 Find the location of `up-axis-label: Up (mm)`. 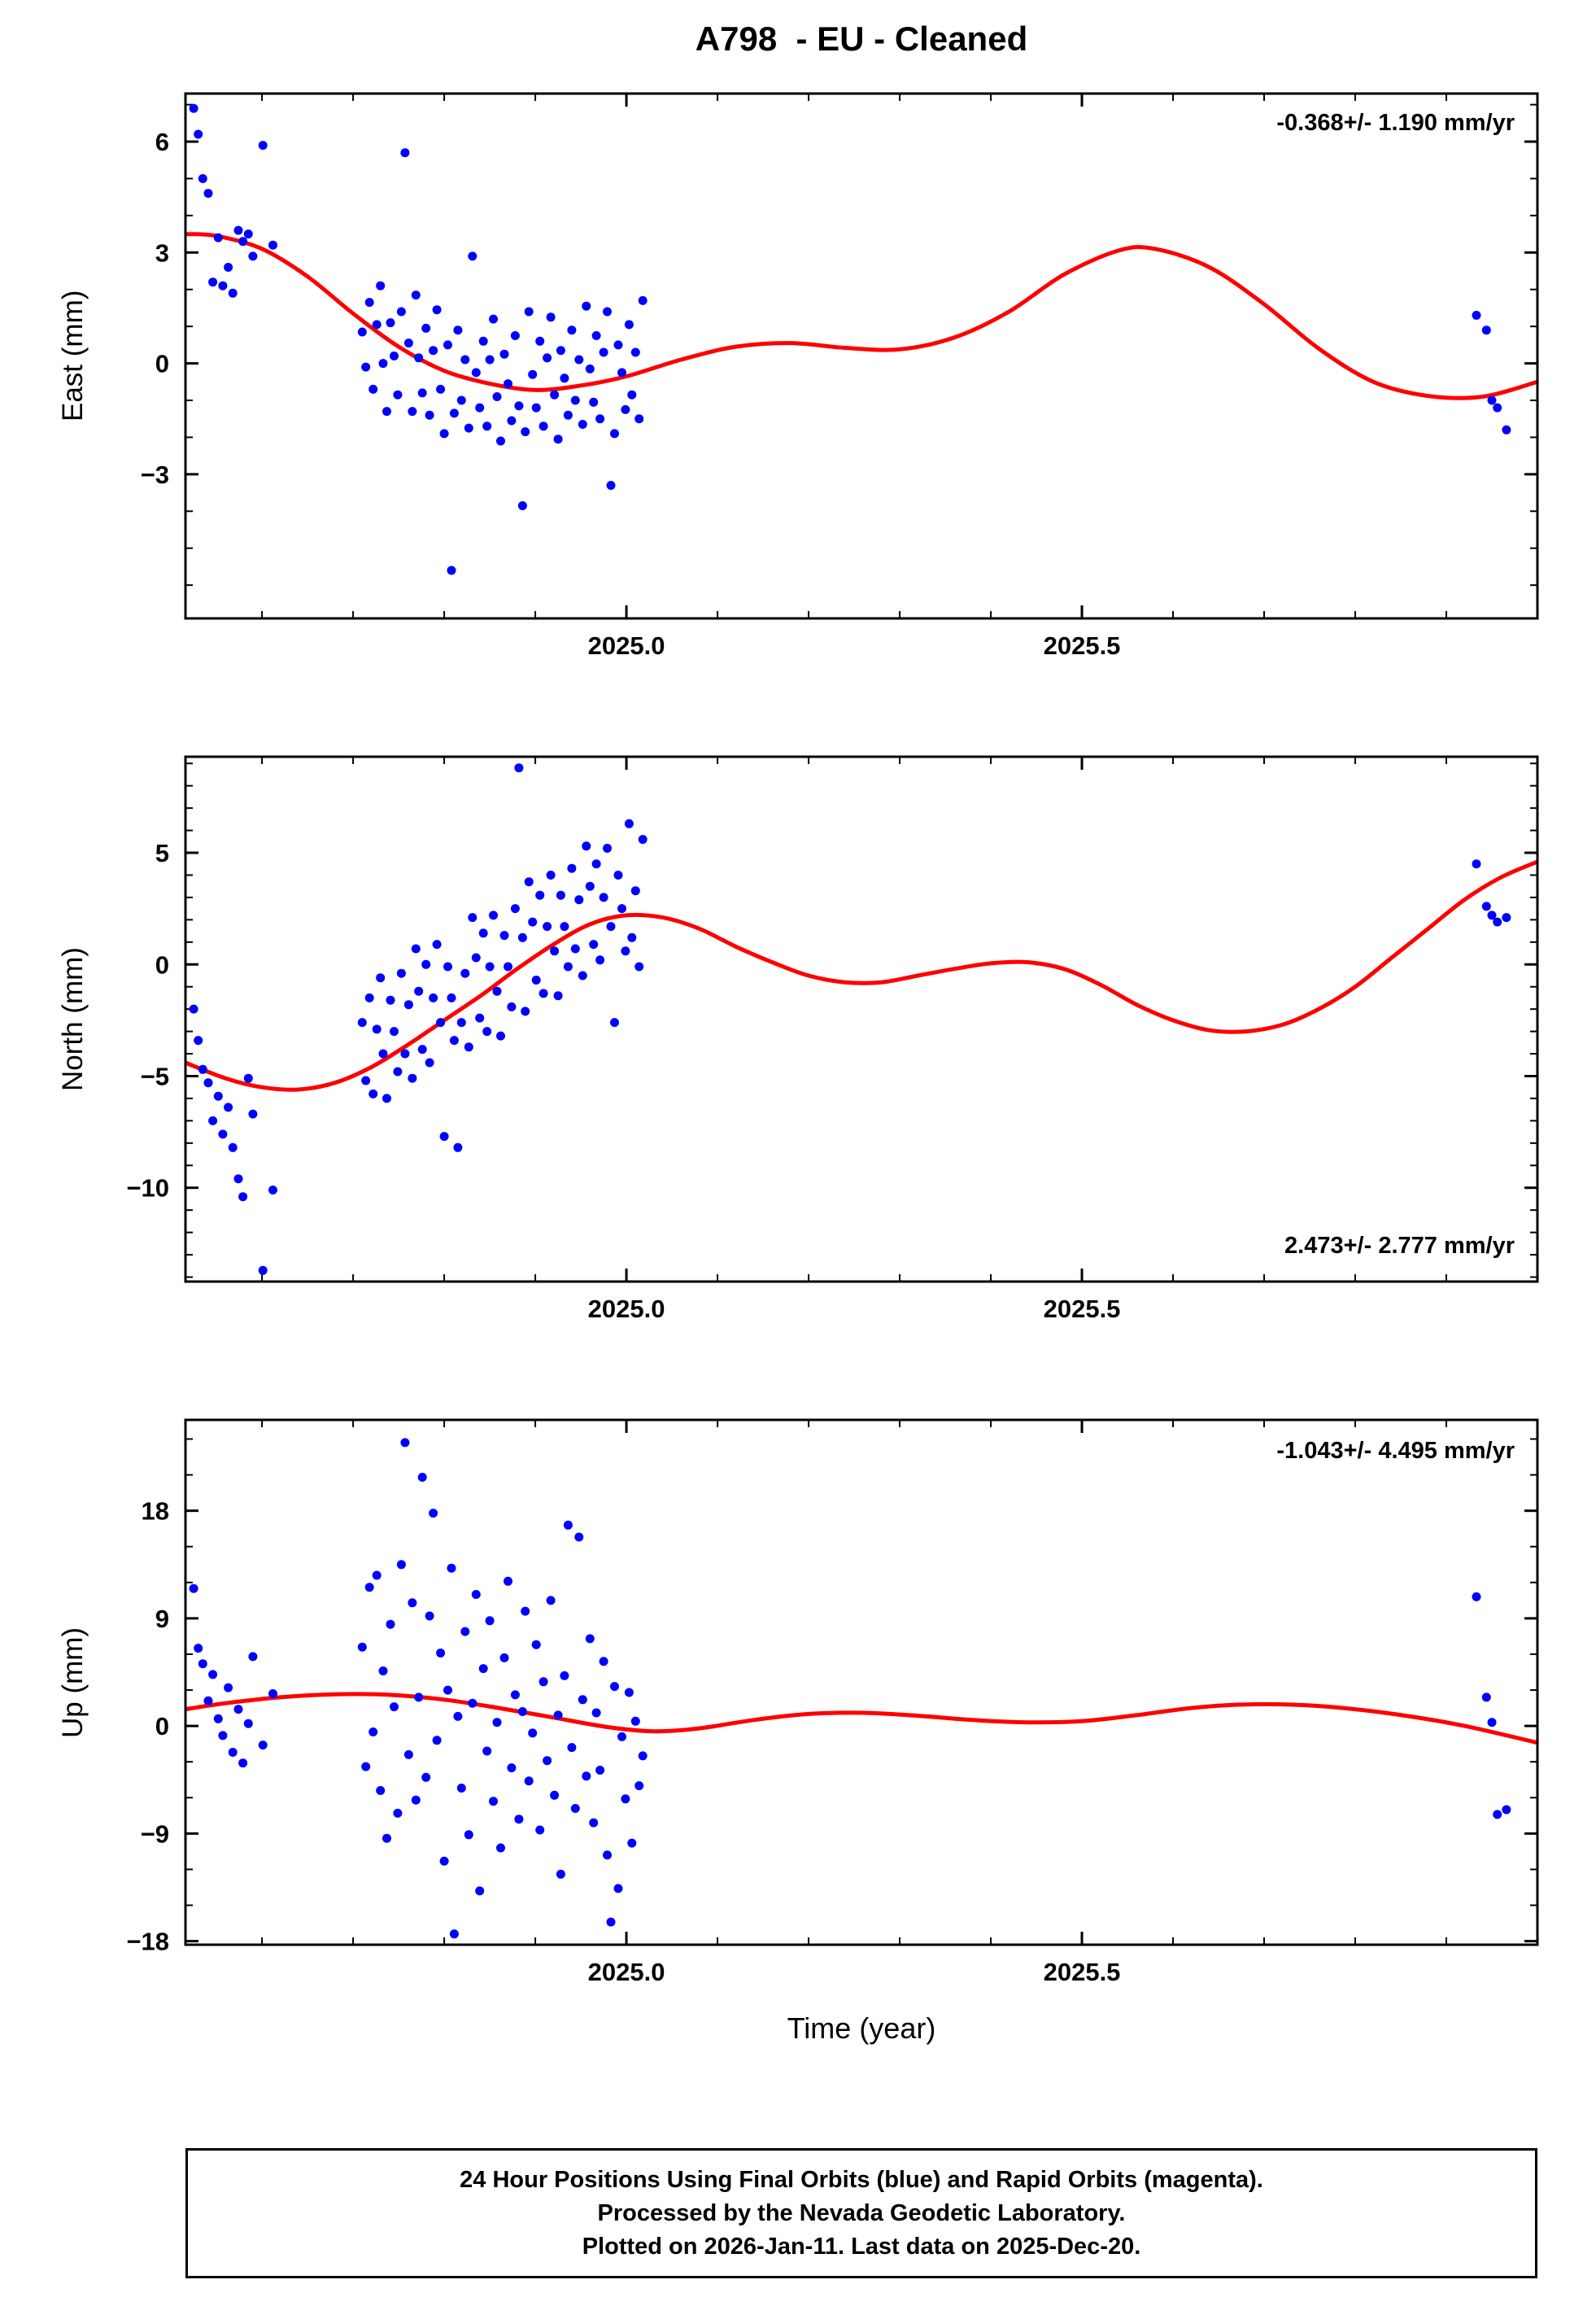

up-axis-label: Up (mm) is located at coordinates (73, 1683).